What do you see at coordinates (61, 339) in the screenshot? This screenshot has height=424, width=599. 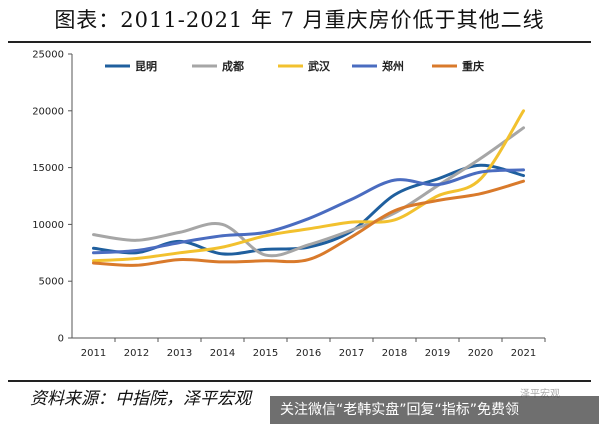 I see `y-tick-label: 0` at bounding box center [61, 339].